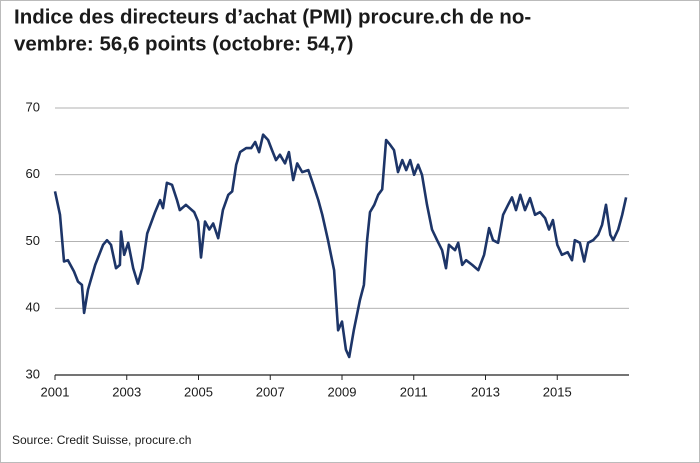  I want to click on x-tick-label: 2013, so click(485, 391).